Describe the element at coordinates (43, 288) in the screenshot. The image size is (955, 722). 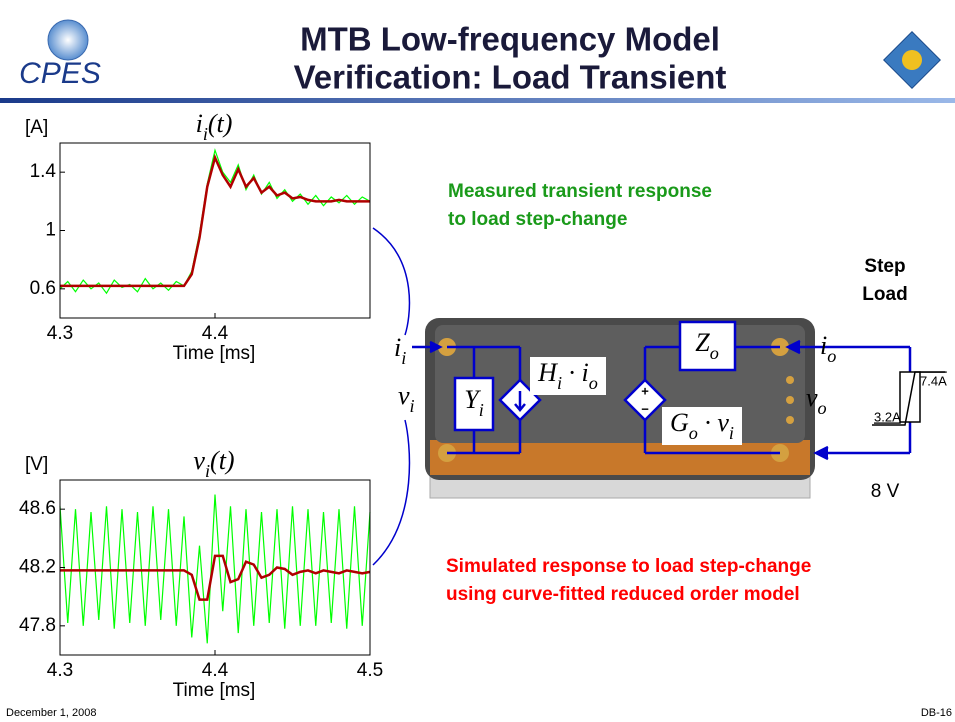
I see `y-tick-label: 0.6` at that location.